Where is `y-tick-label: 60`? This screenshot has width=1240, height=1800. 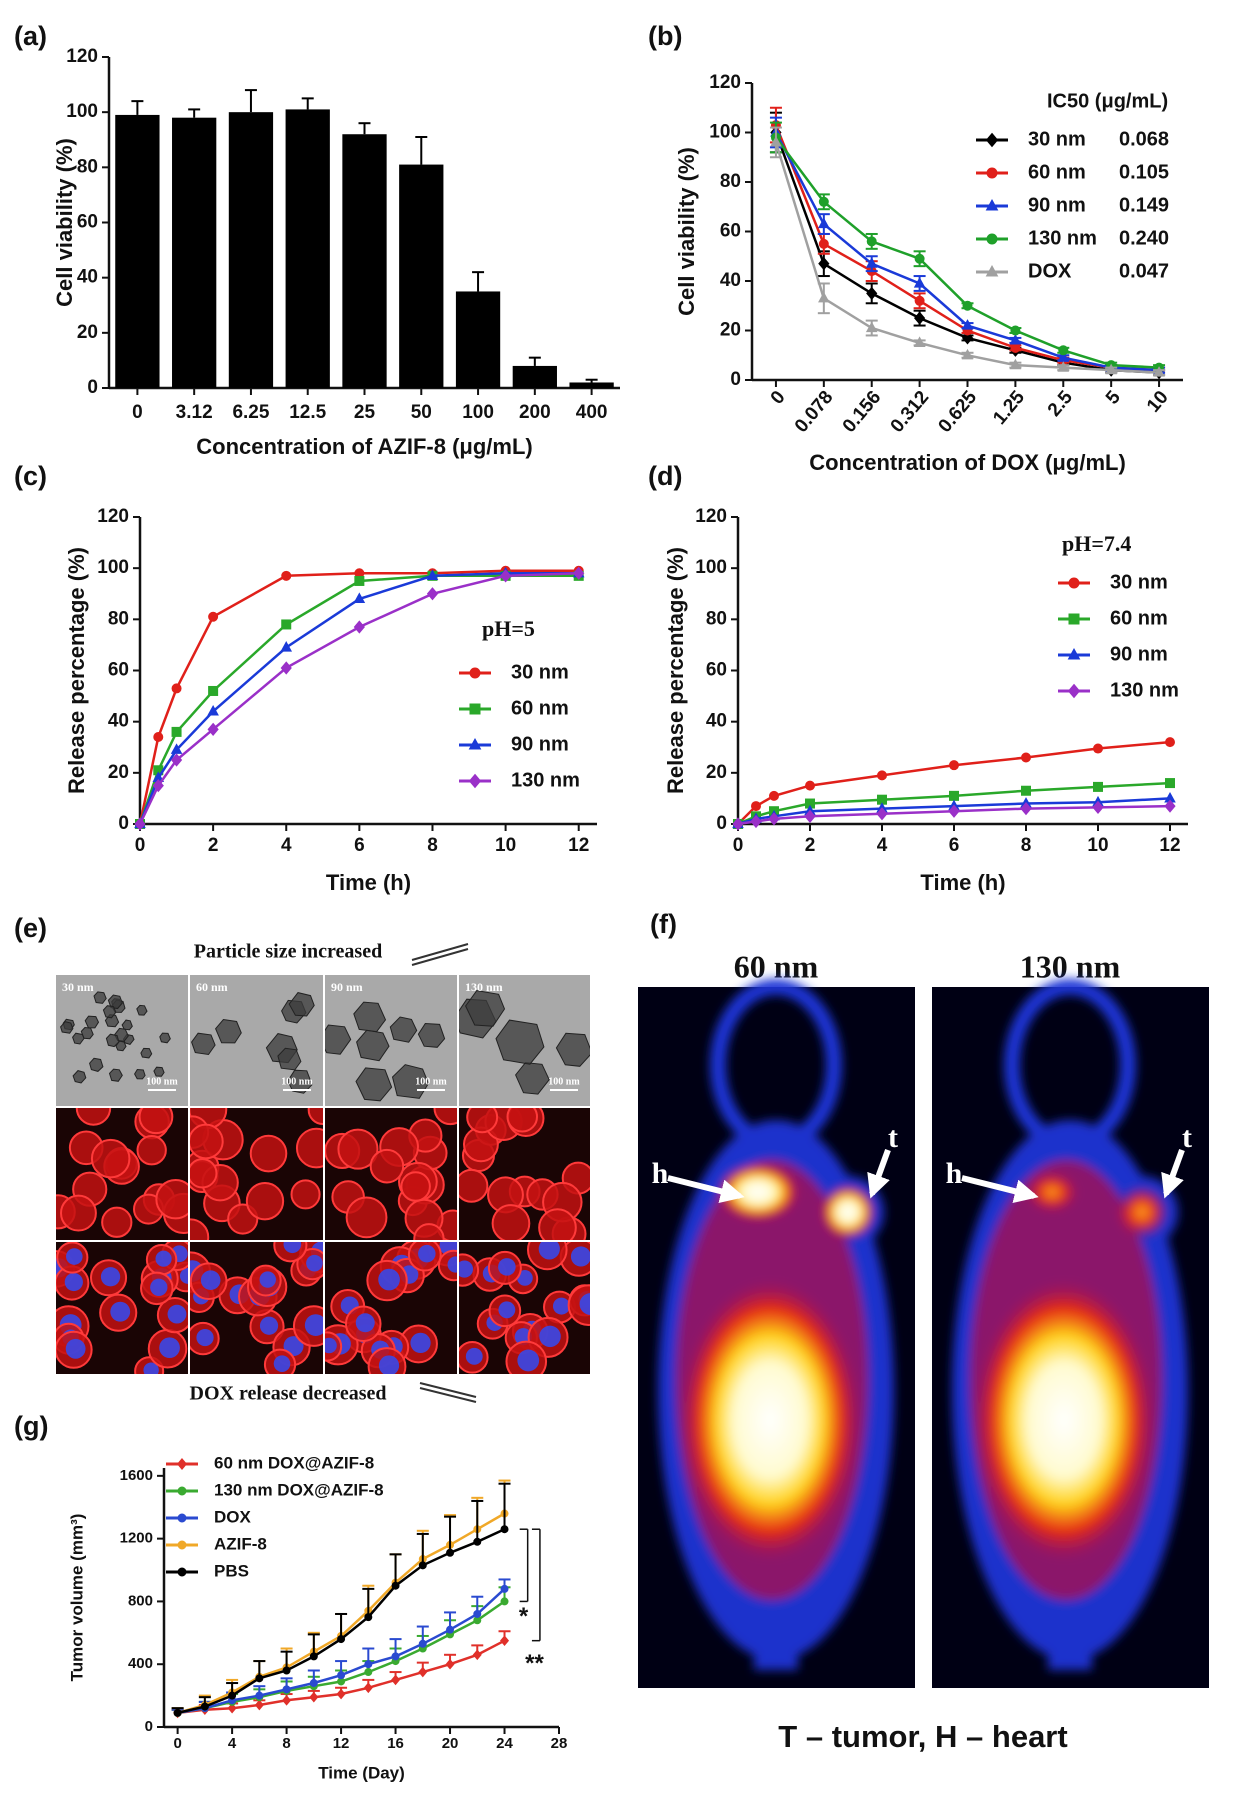
y-tick-label: 60 is located at coordinates (87, 222).